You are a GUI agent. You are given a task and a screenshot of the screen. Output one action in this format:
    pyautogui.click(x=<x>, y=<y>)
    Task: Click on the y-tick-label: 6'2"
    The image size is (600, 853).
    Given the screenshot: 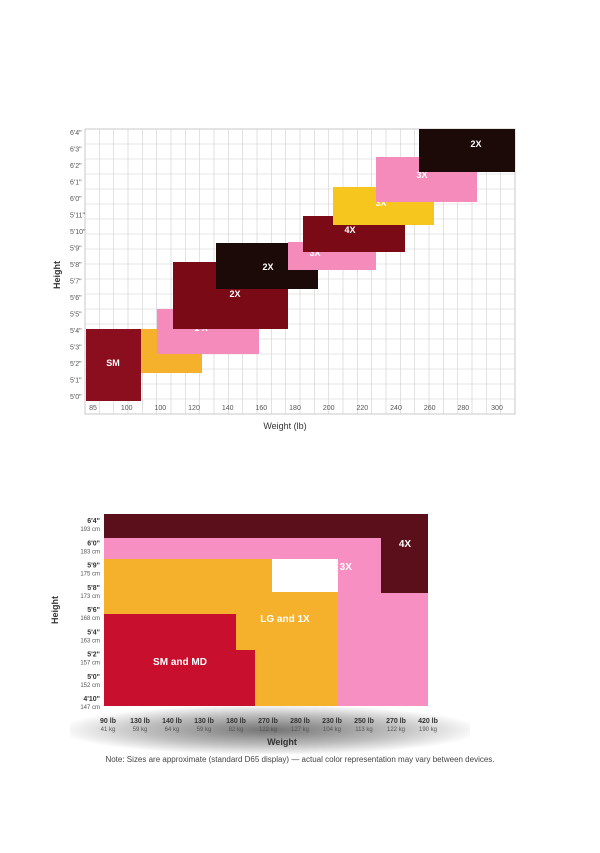 What is the action you would take?
    pyautogui.click(x=76, y=166)
    